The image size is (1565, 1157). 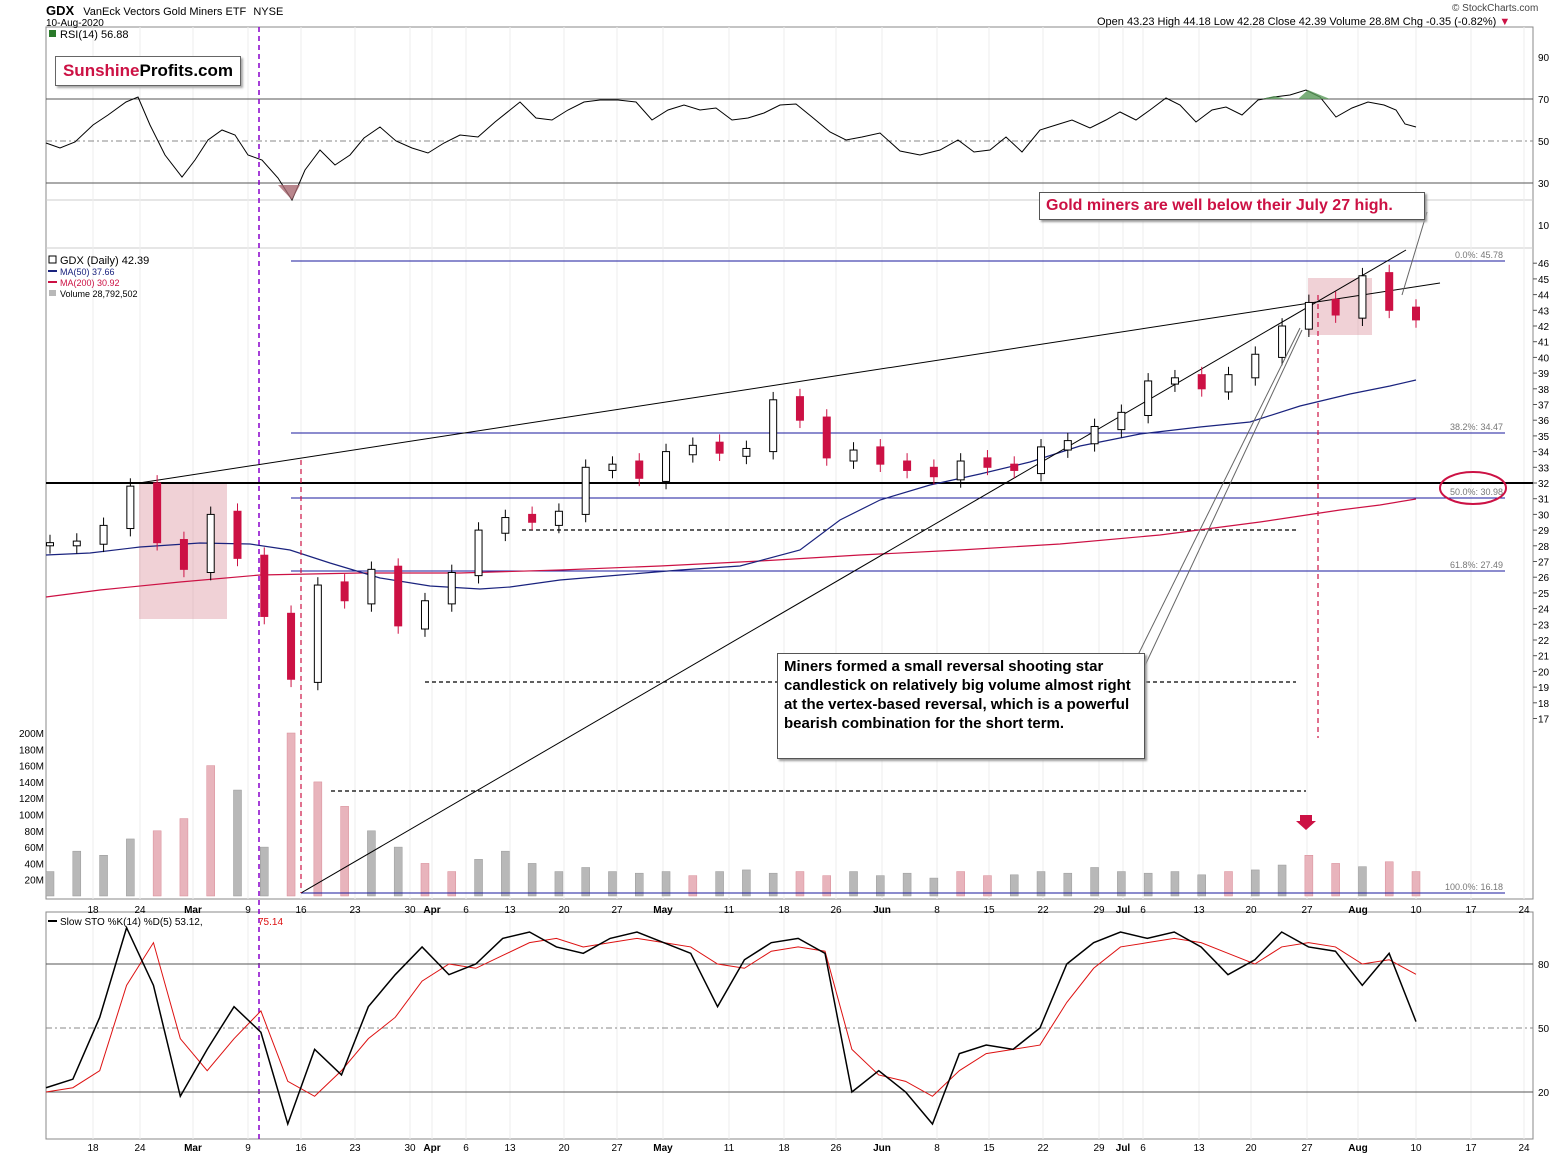 I want to click on x-tick-label: 27, so click(x=617, y=910).